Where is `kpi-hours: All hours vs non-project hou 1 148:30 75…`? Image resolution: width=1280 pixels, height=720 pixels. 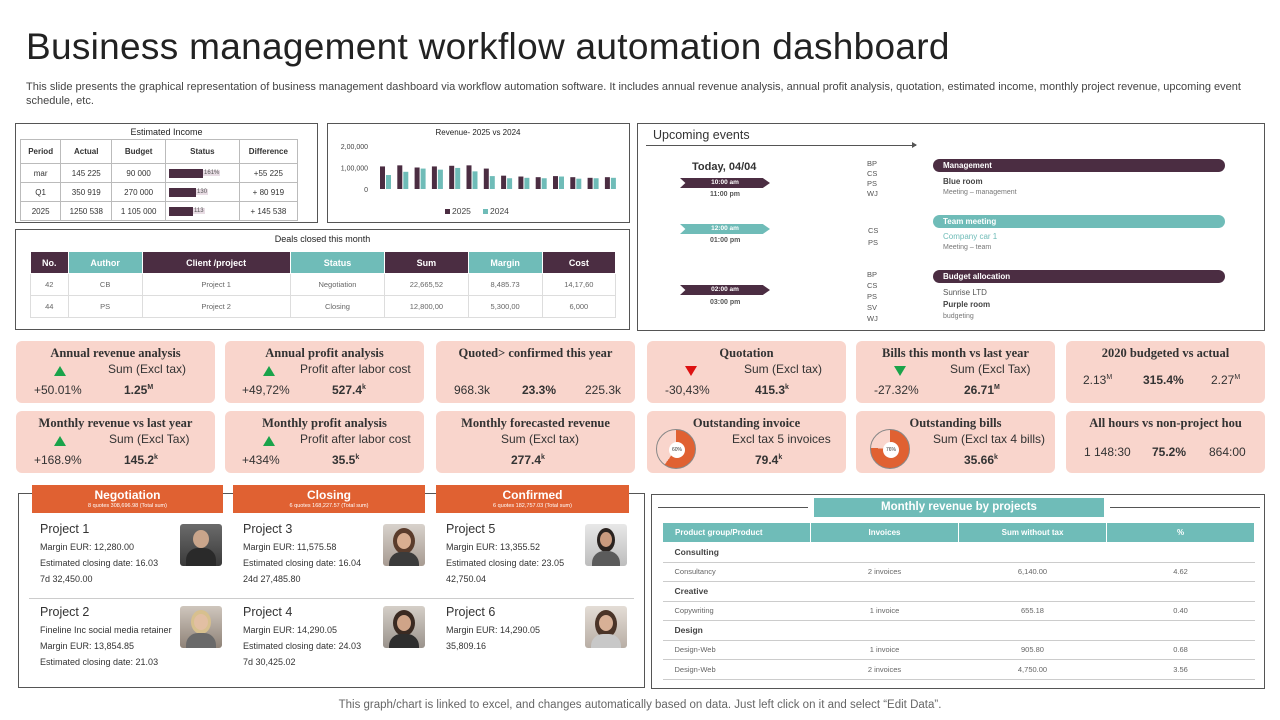
kpi-hours: All hours vs non-project hou 1 148:30 75… is located at coordinates (1165, 442).